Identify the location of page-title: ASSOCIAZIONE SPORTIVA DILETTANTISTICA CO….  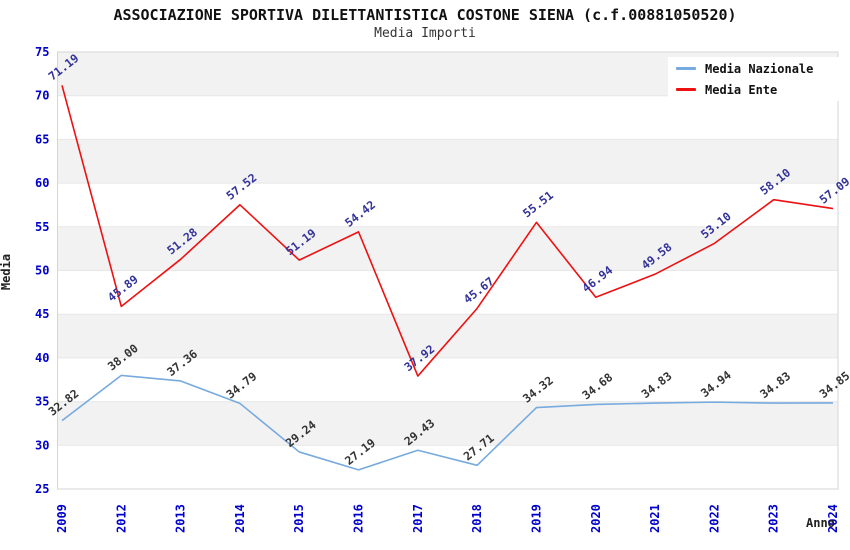
(425, 15).